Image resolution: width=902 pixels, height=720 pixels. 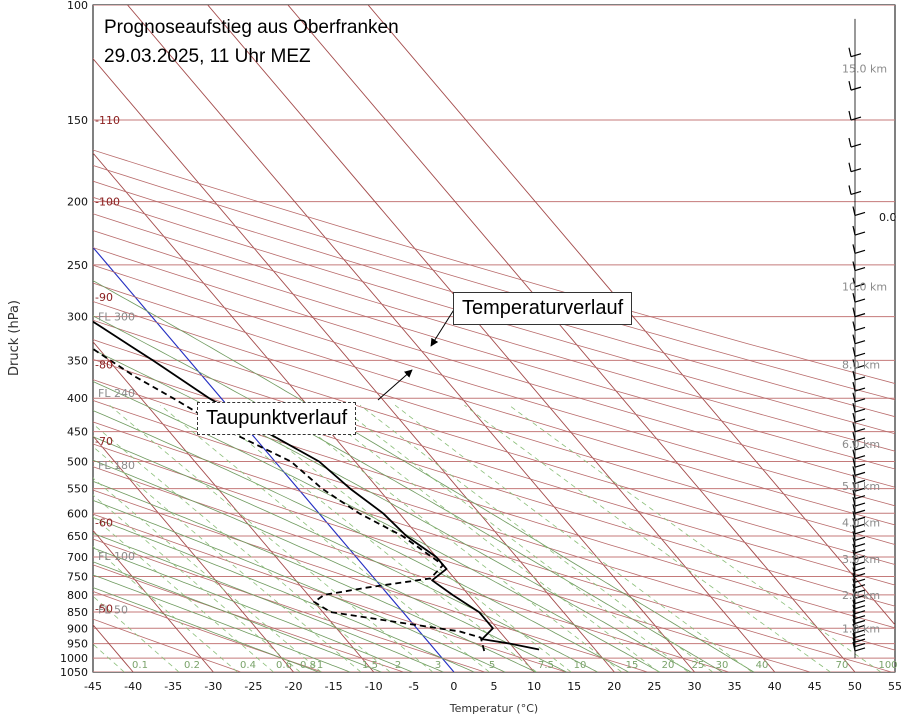 What do you see at coordinates (492, 665) in the screenshot?
I see `mixing-ratio-label: 5` at bounding box center [492, 665].